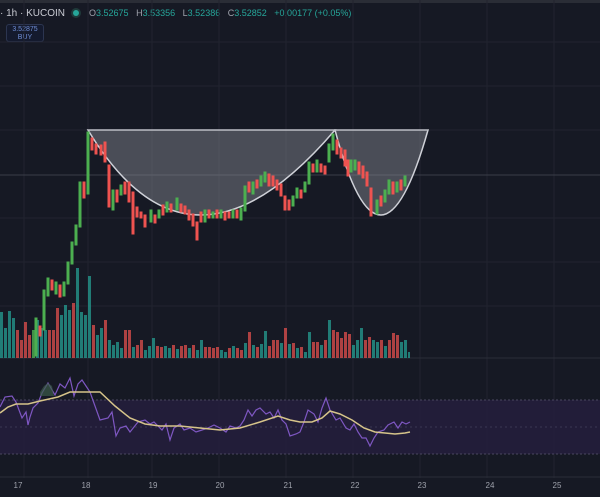 Image resolution: width=600 pixels, height=497 pixels. I want to click on buy-label: BUY, so click(25, 37).